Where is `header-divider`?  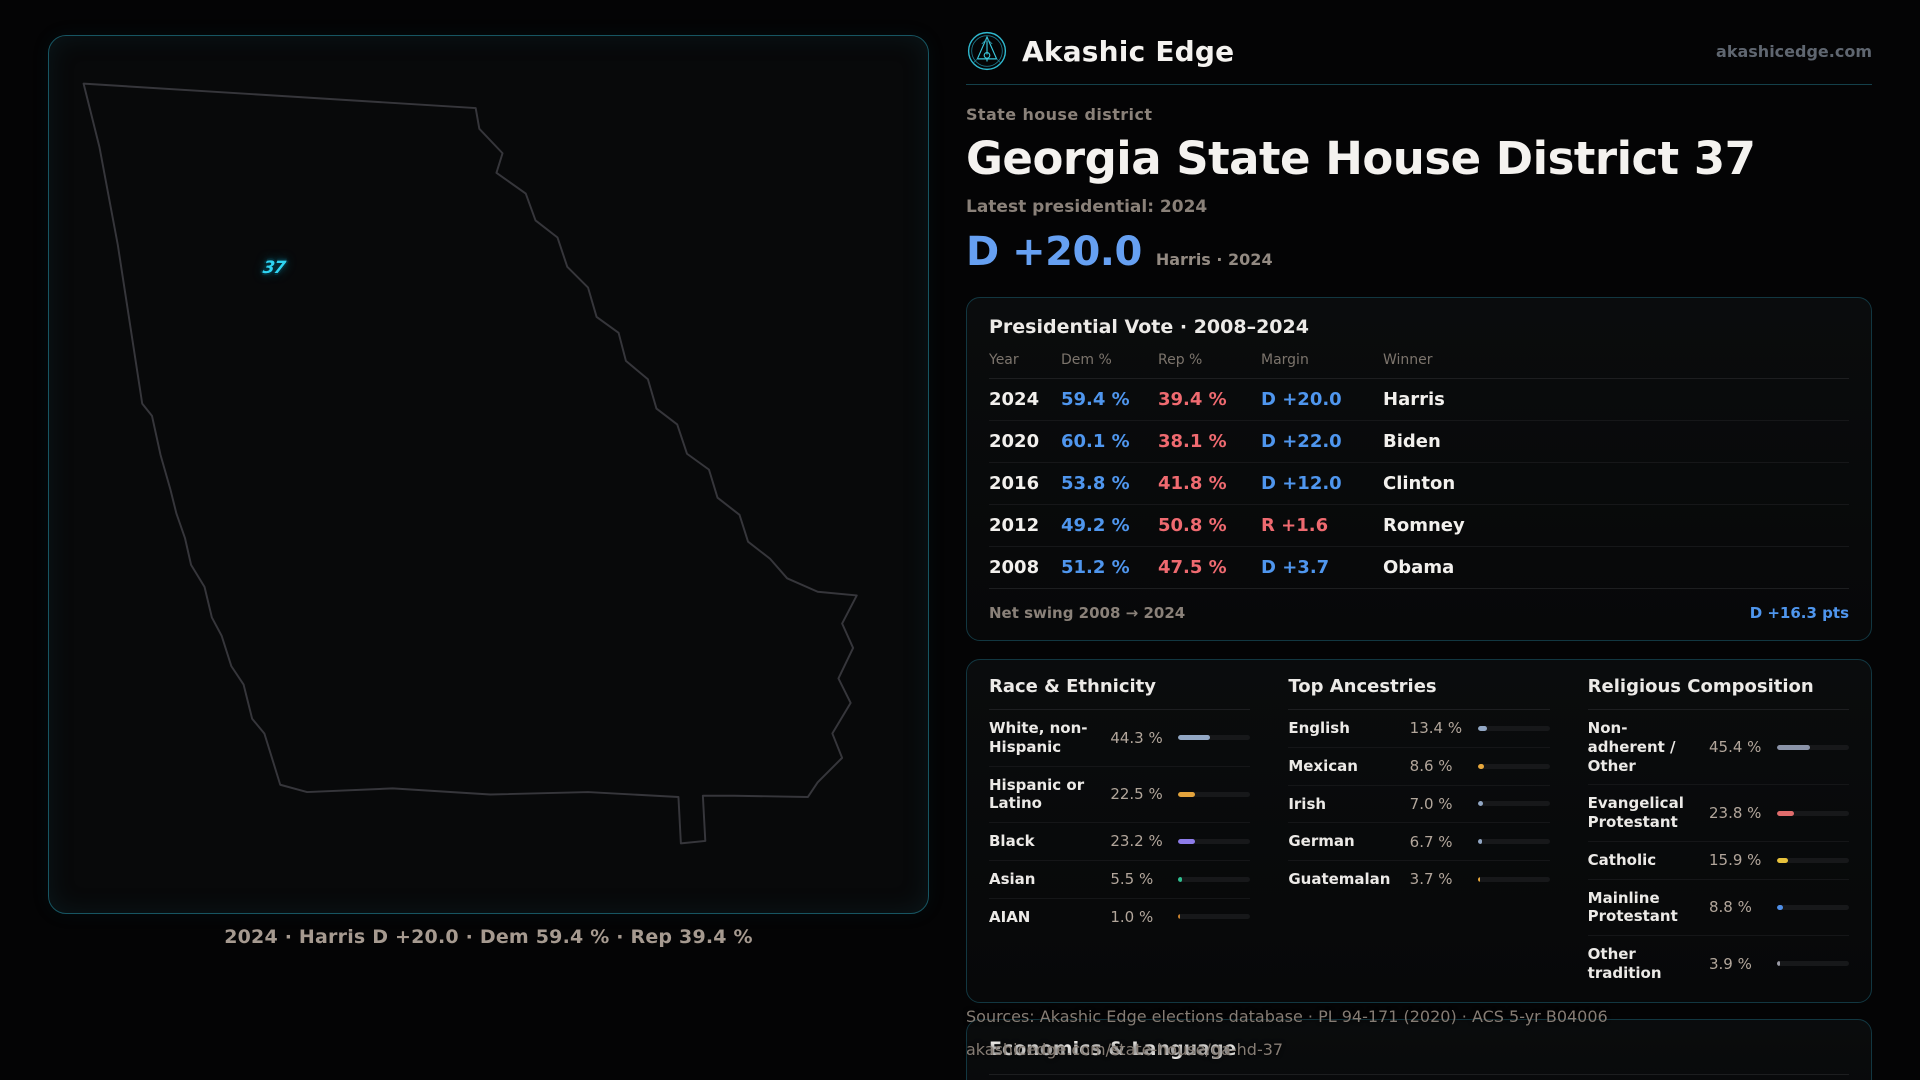
header-divider is located at coordinates (1419, 84).